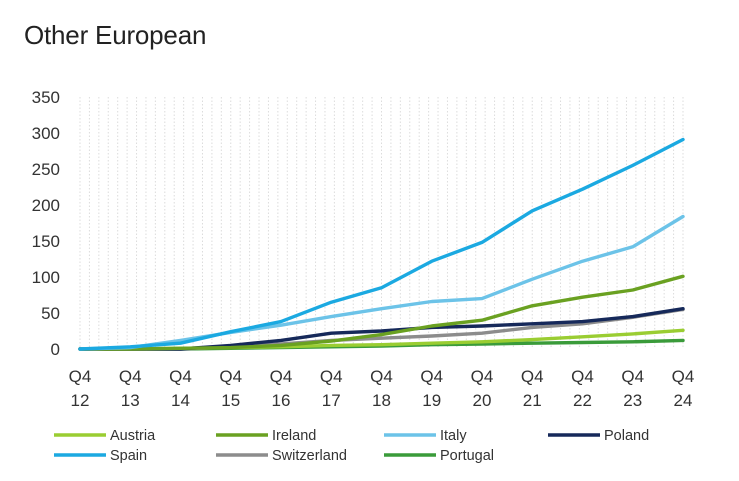 This screenshot has height=481, width=739. Describe the element at coordinates (180, 400) in the screenshot. I see `x-tick-label-bottom: 14` at that location.